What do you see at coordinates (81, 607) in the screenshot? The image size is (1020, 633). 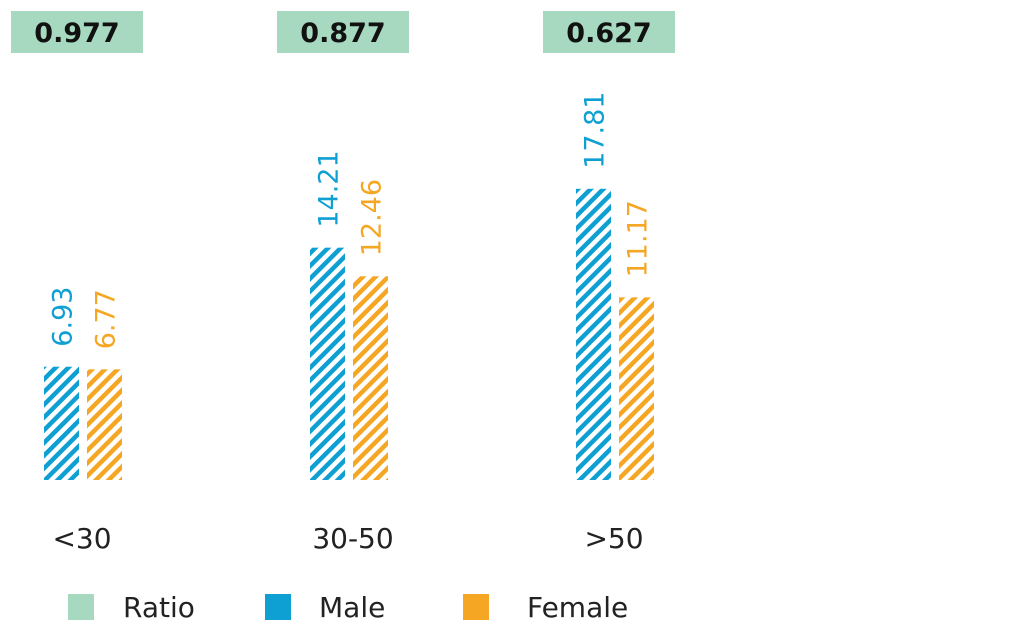 I see `legend-swatch-ratio` at bounding box center [81, 607].